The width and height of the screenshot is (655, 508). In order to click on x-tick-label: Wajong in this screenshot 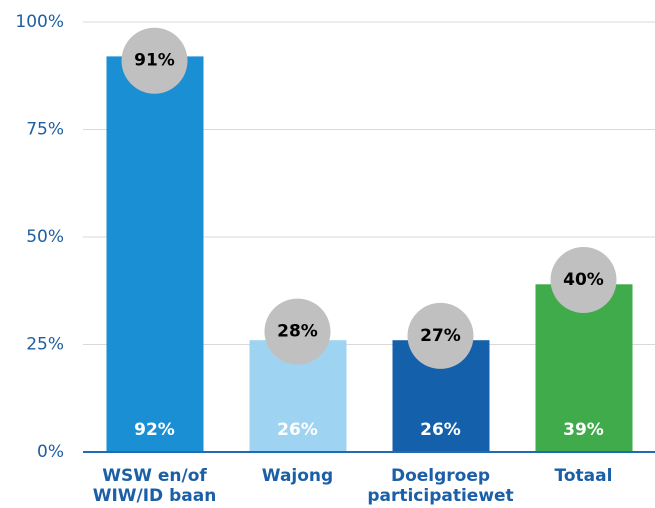, I will do `click(297, 476)`.